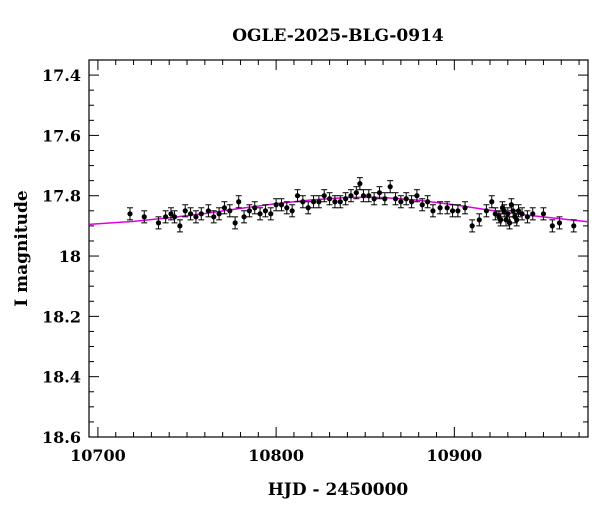  Describe the element at coordinates (70, 256) in the screenshot. I see `y-tick-label: 18` at that location.